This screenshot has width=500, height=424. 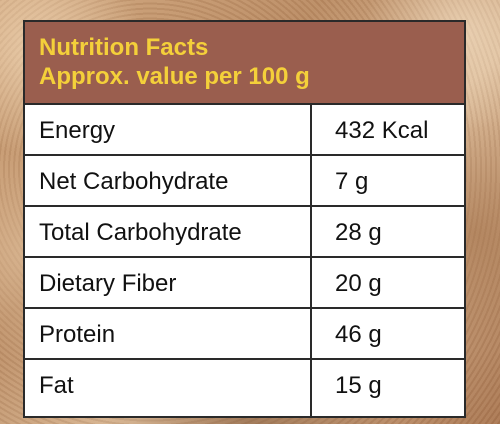 What do you see at coordinates (174, 76) in the screenshot?
I see `header-subtitle: Approx. value per 100 g` at bounding box center [174, 76].